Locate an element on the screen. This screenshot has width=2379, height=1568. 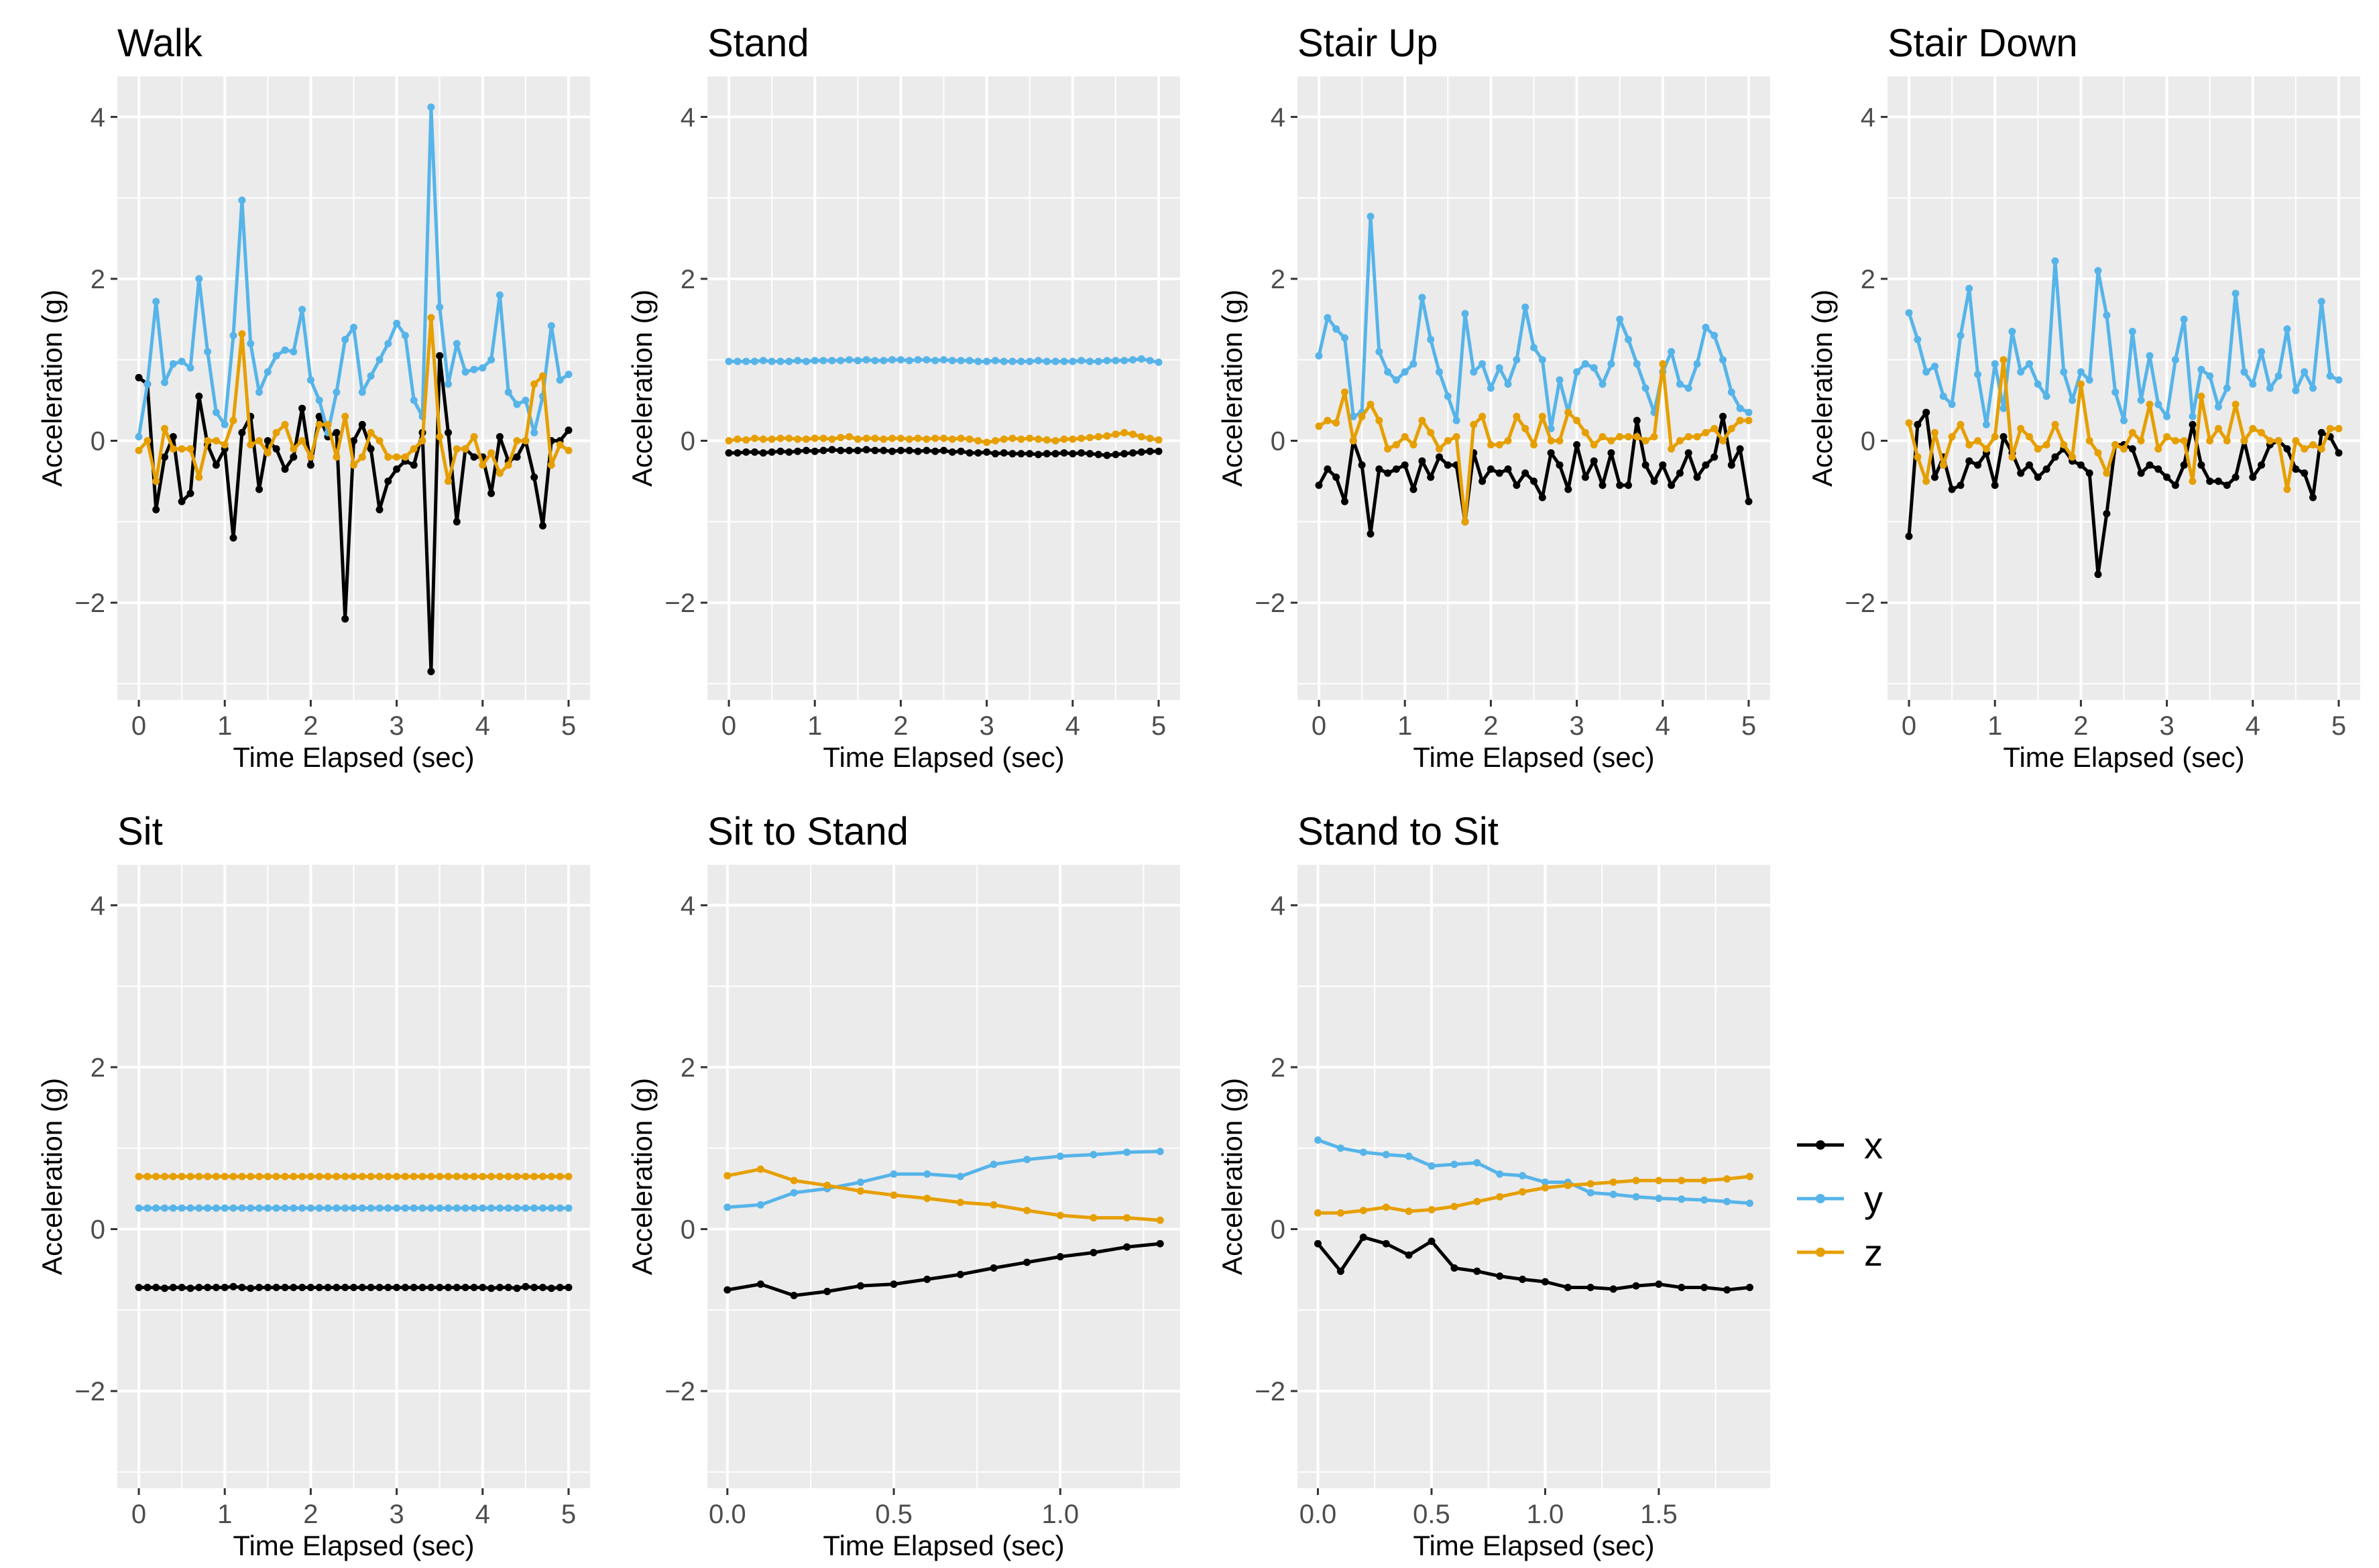
y-axis-label: Acceleration (g) is located at coordinates (642, 1176).